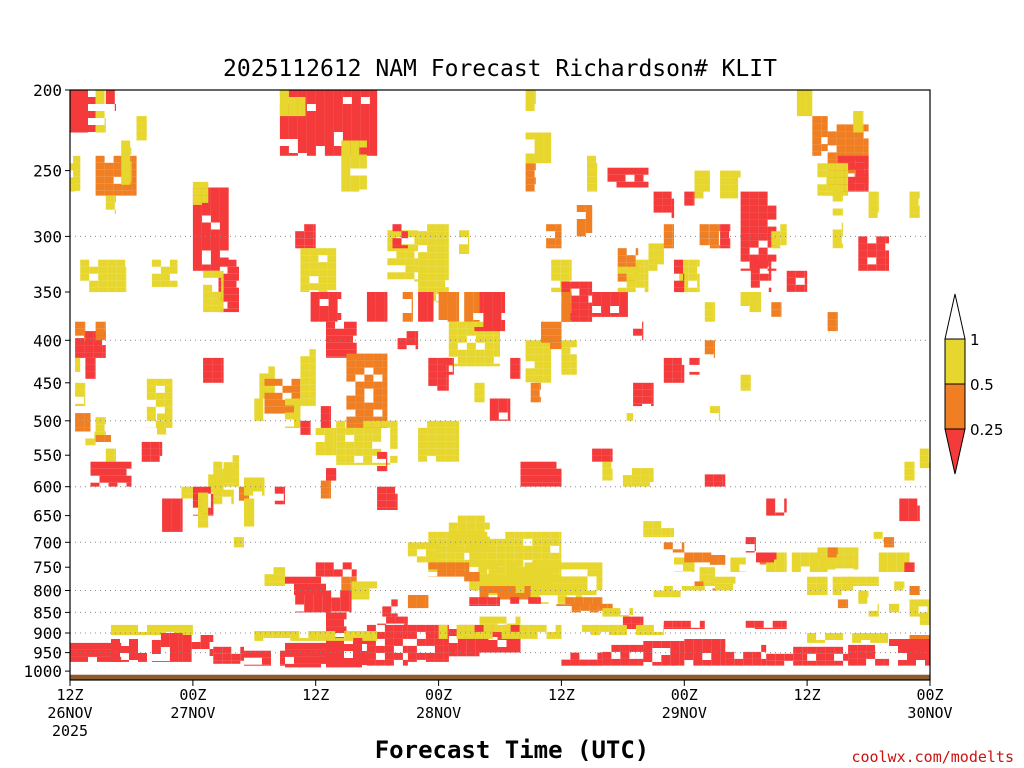  Describe the element at coordinates (955, 406) in the screenshot. I see `colorbar-bin-mid` at that location.